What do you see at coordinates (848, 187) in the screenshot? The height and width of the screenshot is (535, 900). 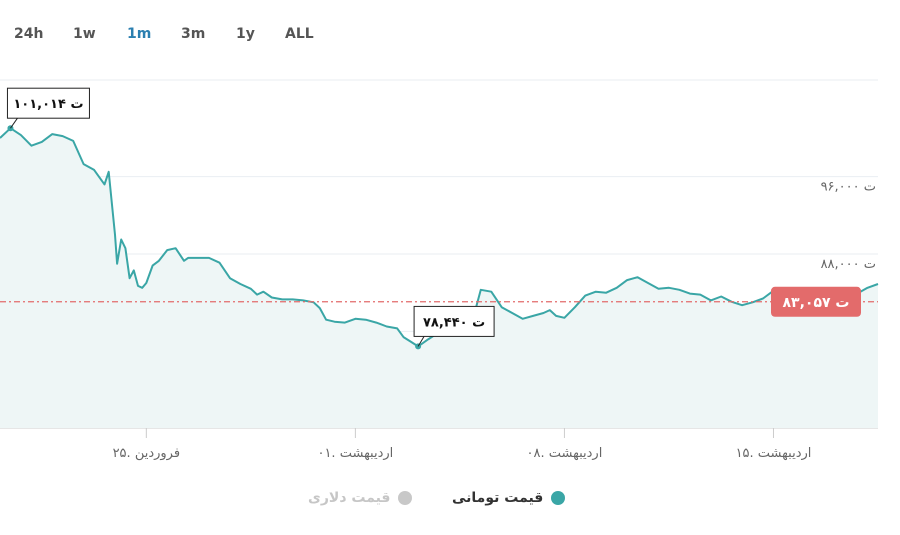 I see `y-tick-label: ت ۹۶,۰۰۰` at bounding box center [848, 187].